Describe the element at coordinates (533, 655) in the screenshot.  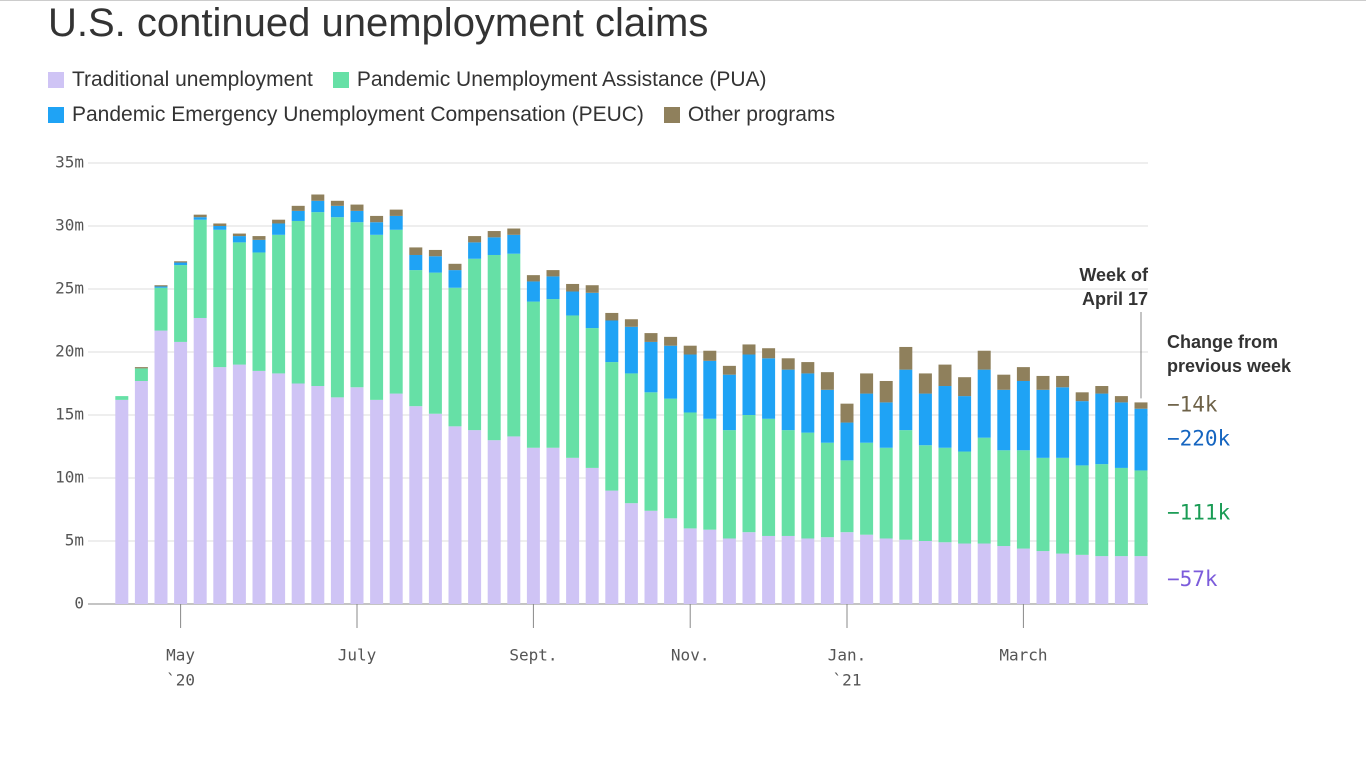
I see `x-tick-label: Sept.` at that location.